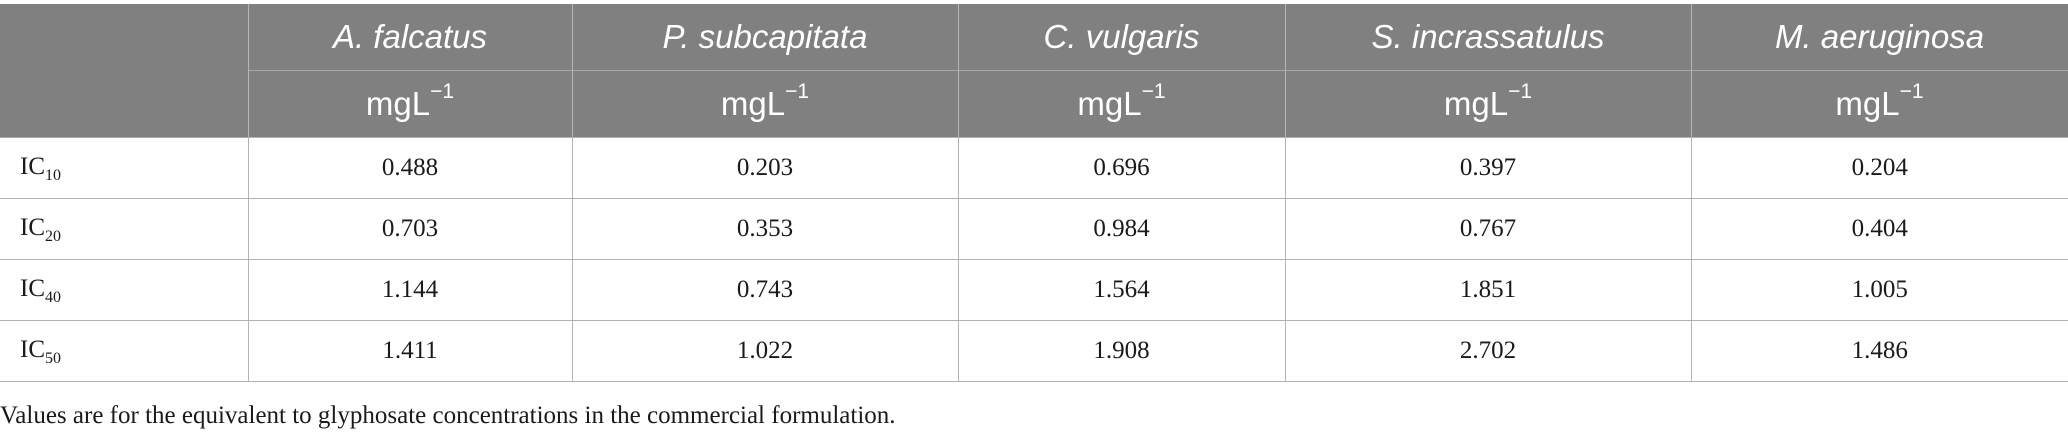  I want to click on row-label: IC20, so click(124, 229).